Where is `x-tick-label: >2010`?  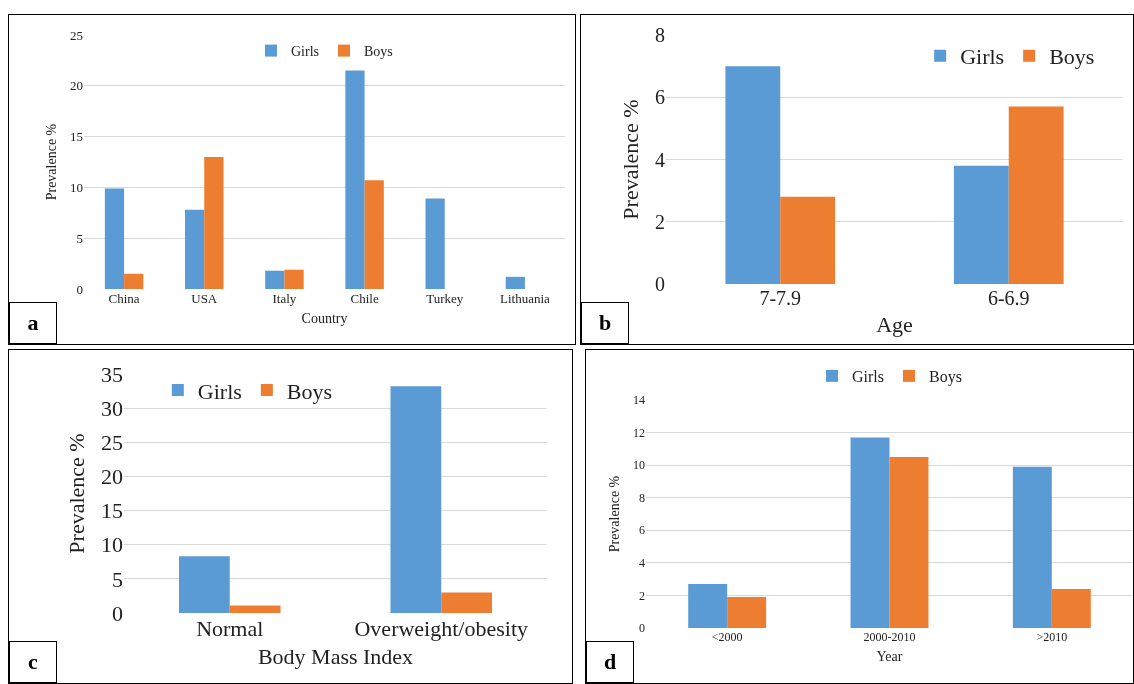
x-tick-label: >2010 is located at coordinates (1052, 637).